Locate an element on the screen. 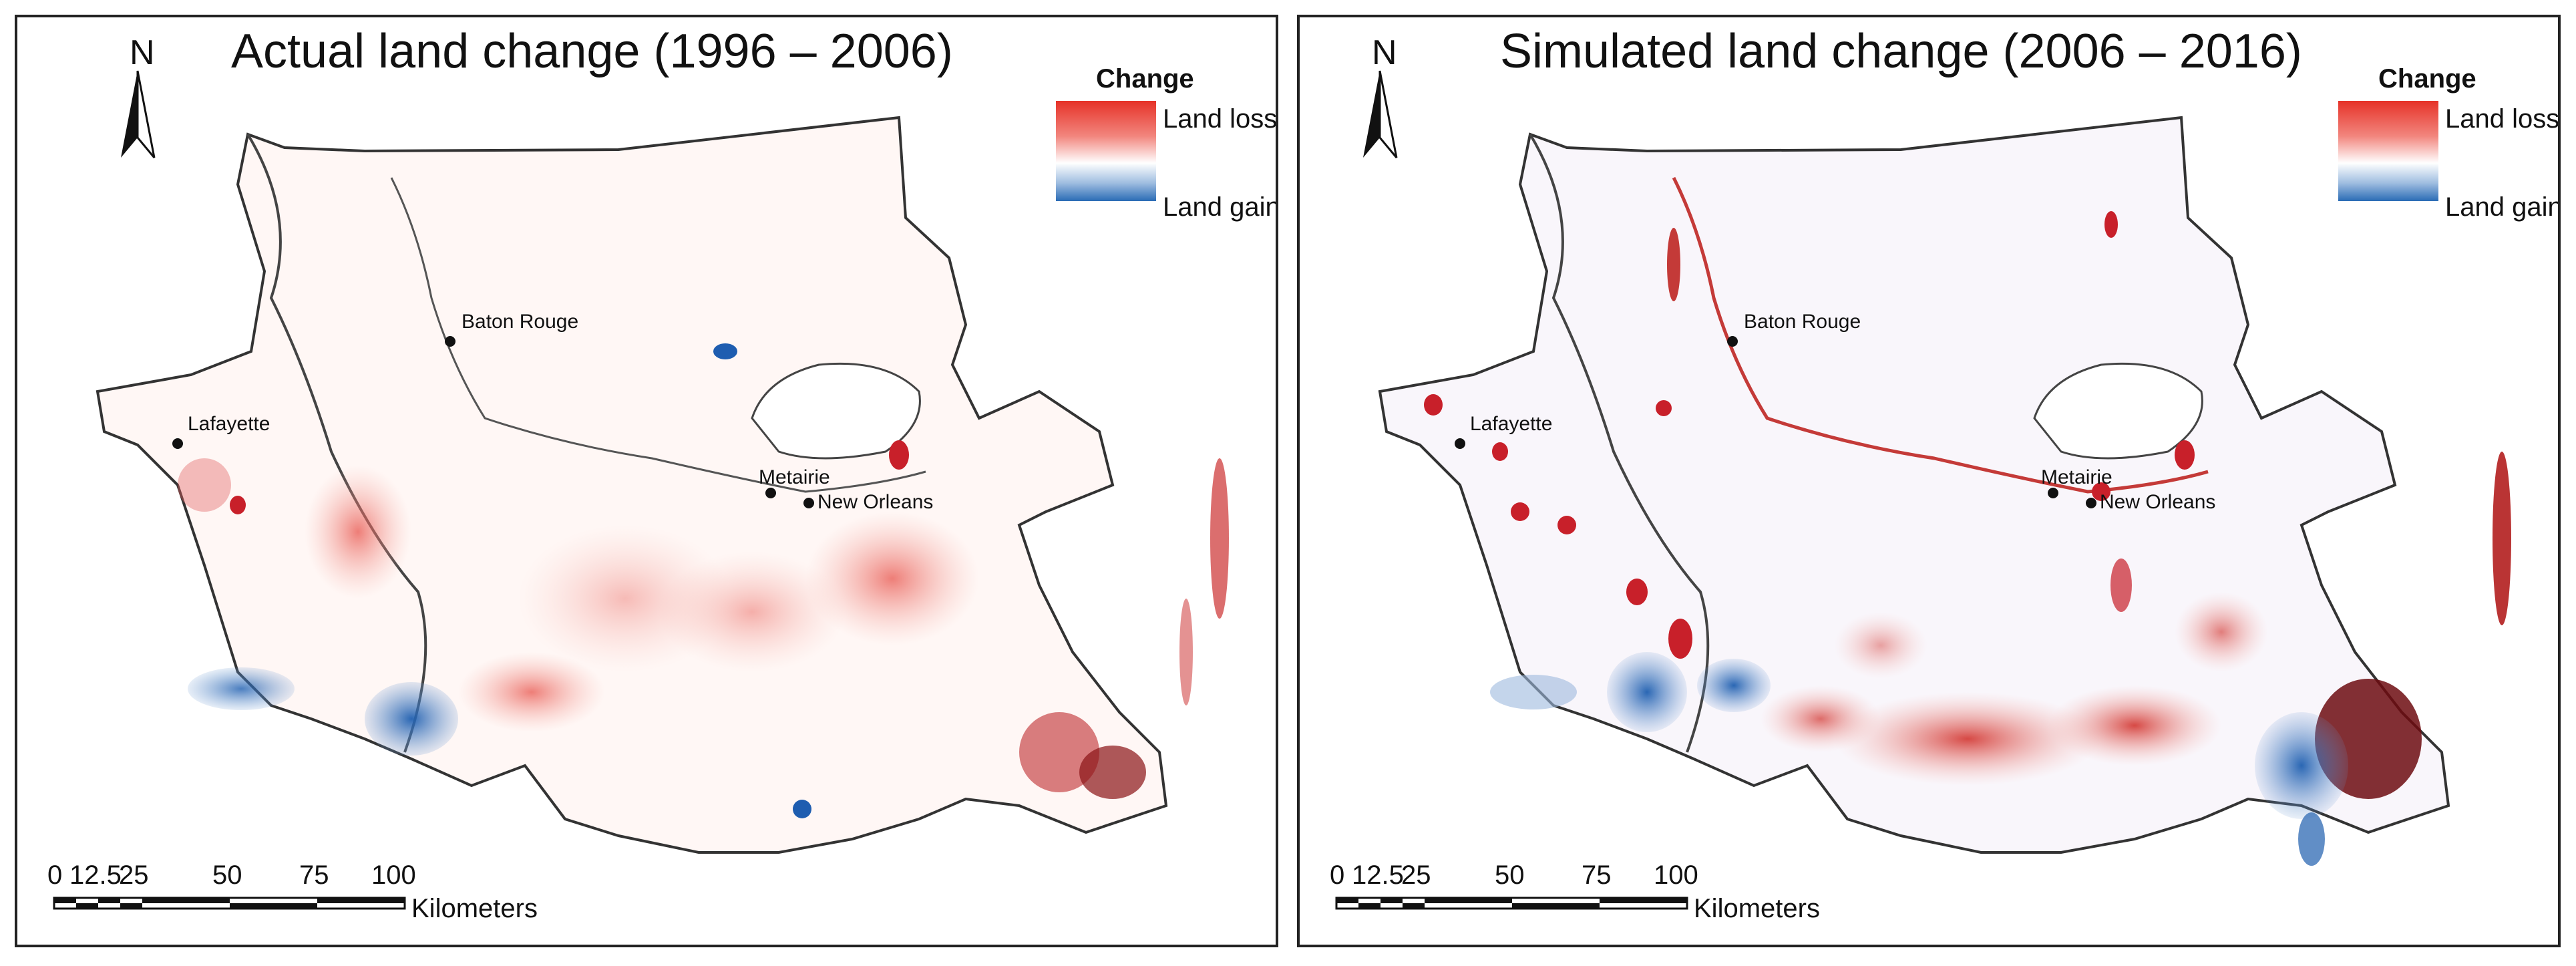 This screenshot has width=2576, height=966. mississippi-river is located at coordinates (658, 335).